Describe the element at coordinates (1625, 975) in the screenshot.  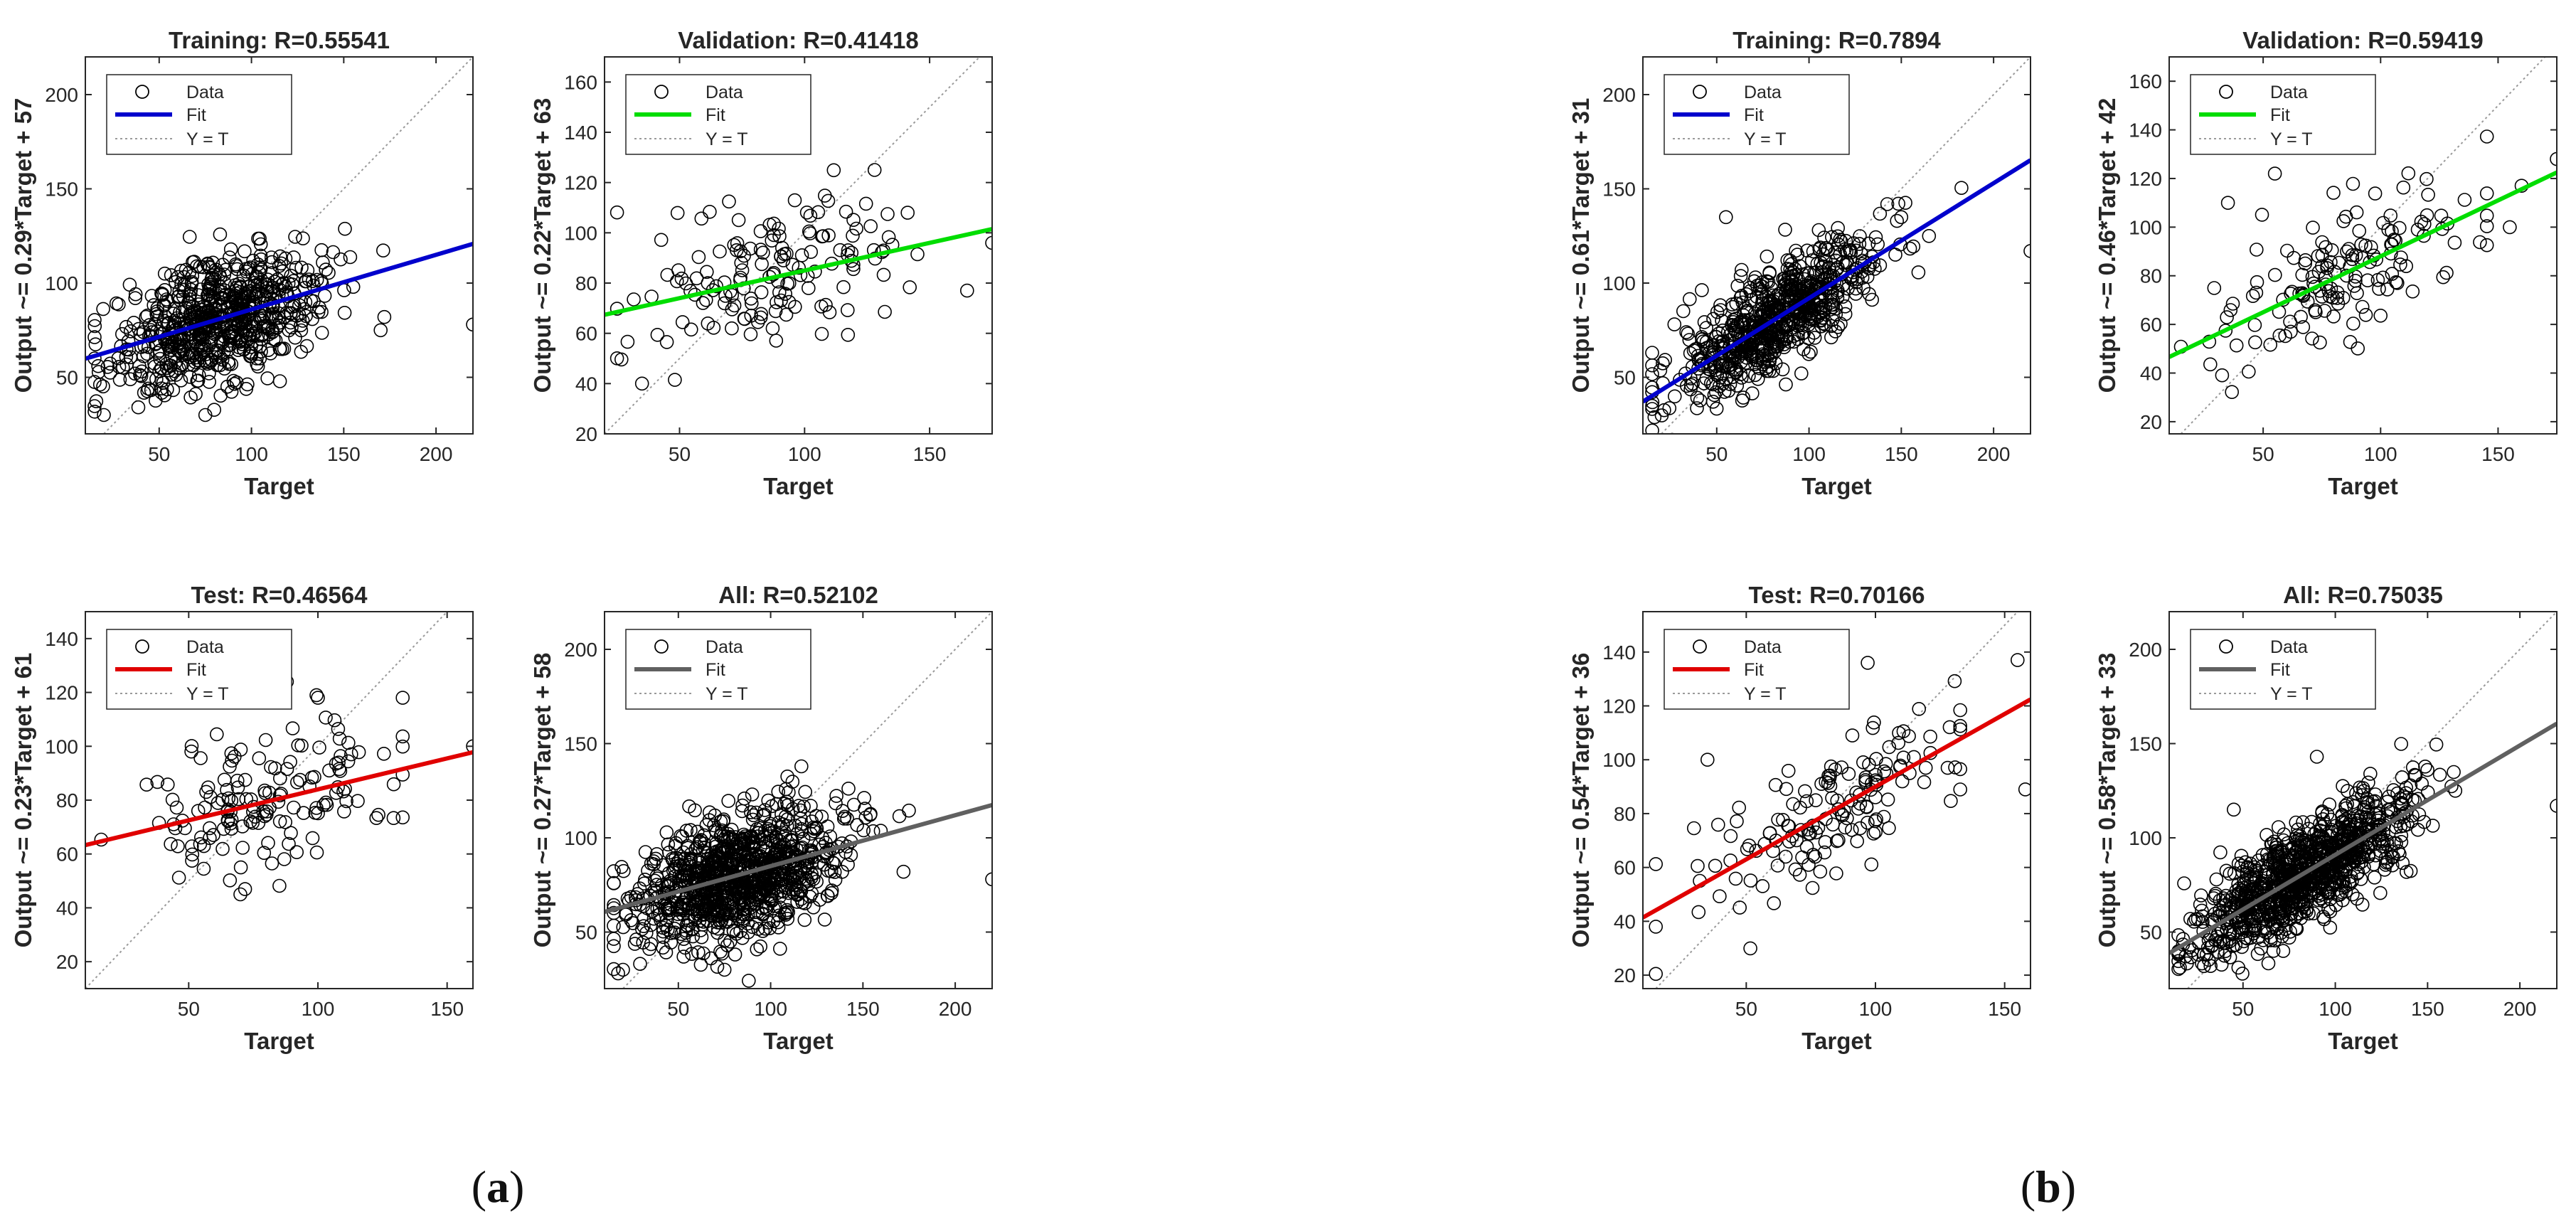
I see `y-tick-label: 20` at that location.